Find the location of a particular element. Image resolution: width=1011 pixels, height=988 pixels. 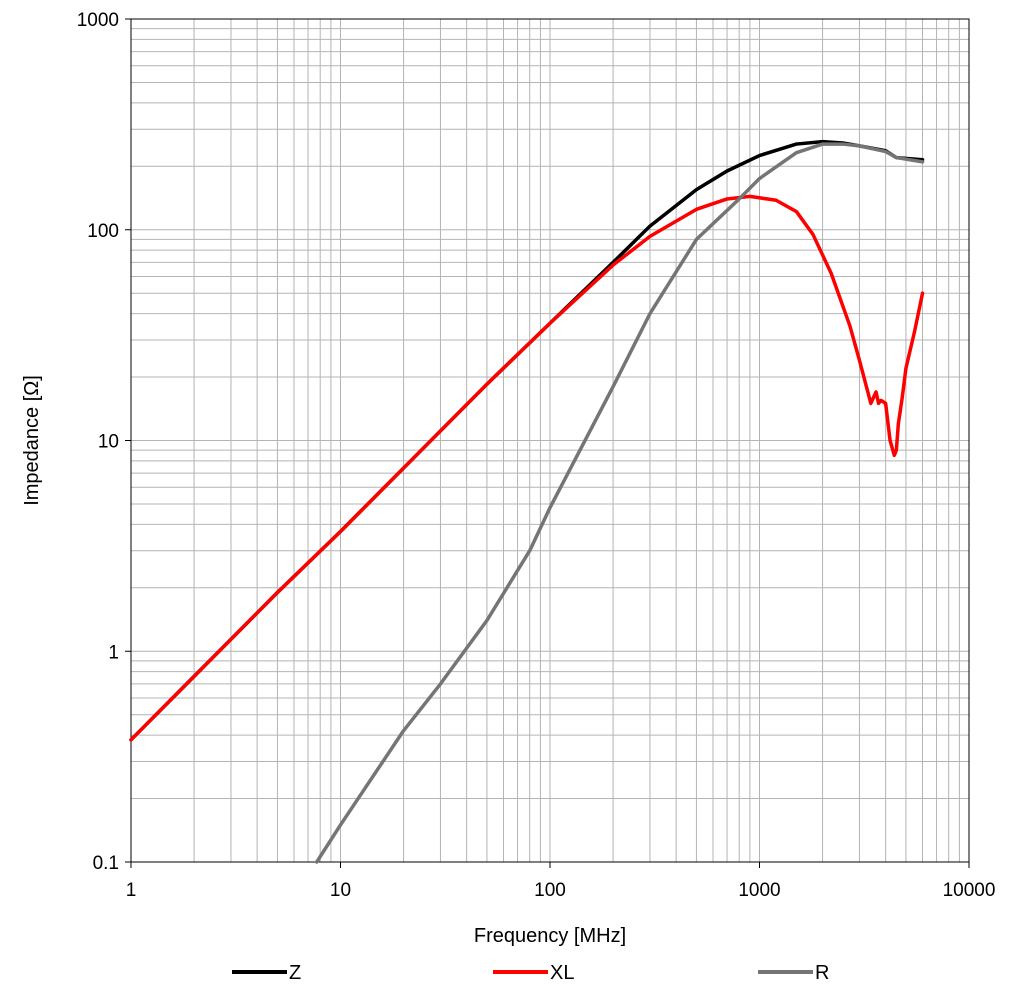

y-tick-label: 0.1 is located at coordinates (106, 863).